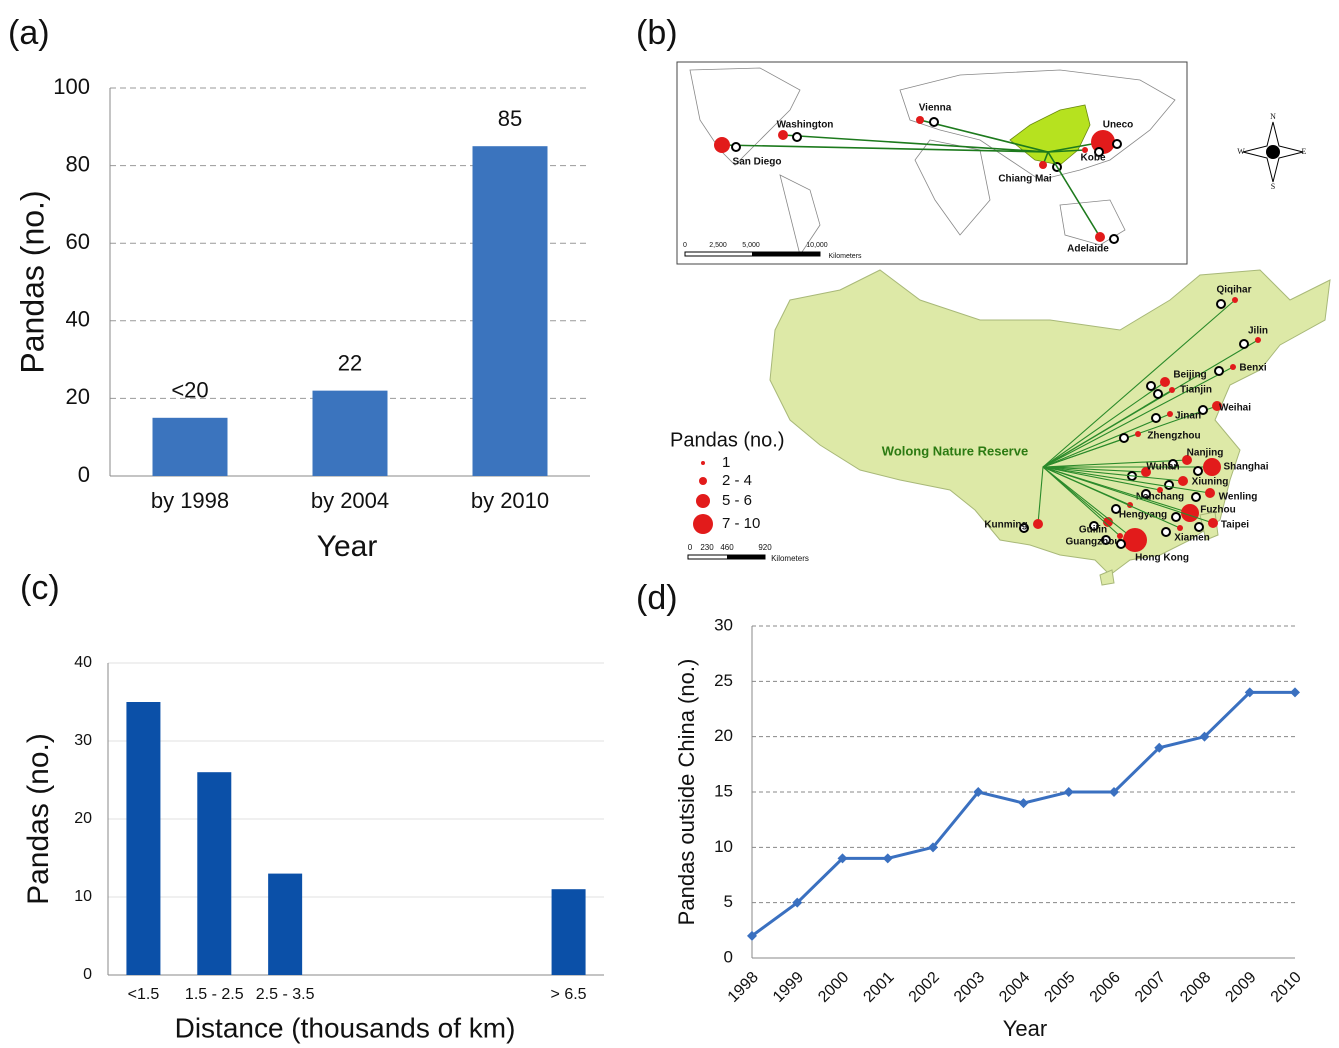 This screenshot has height=1048, width=1339. Describe the element at coordinates (790, 558) in the screenshot. I see `scale-label: Kilometers` at that location.